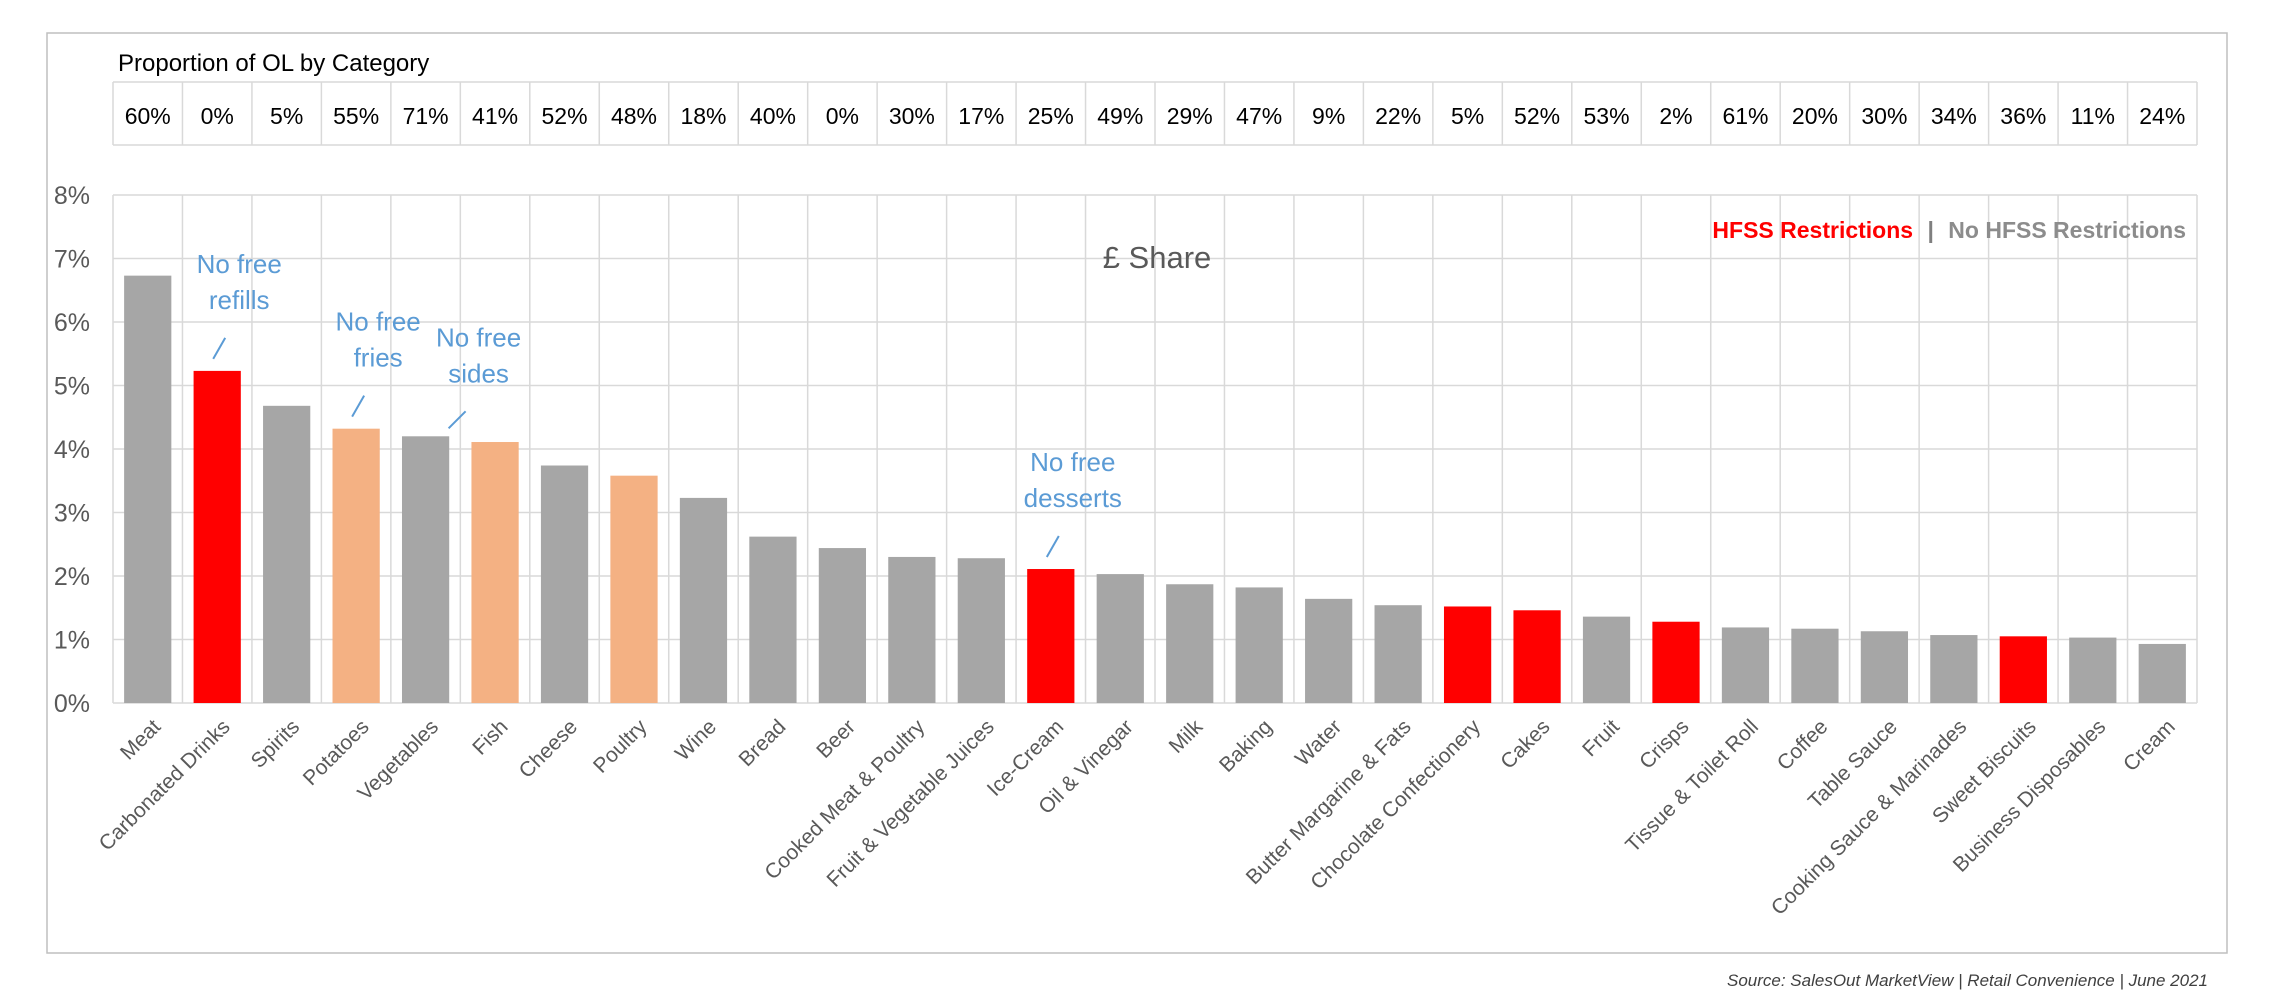 The height and width of the screenshot is (998, 2272). What do you see at coordinates (1607, 116) in the screenshot?
I see `ol-value-cell: 53%` at bounding box center [1607, 116].